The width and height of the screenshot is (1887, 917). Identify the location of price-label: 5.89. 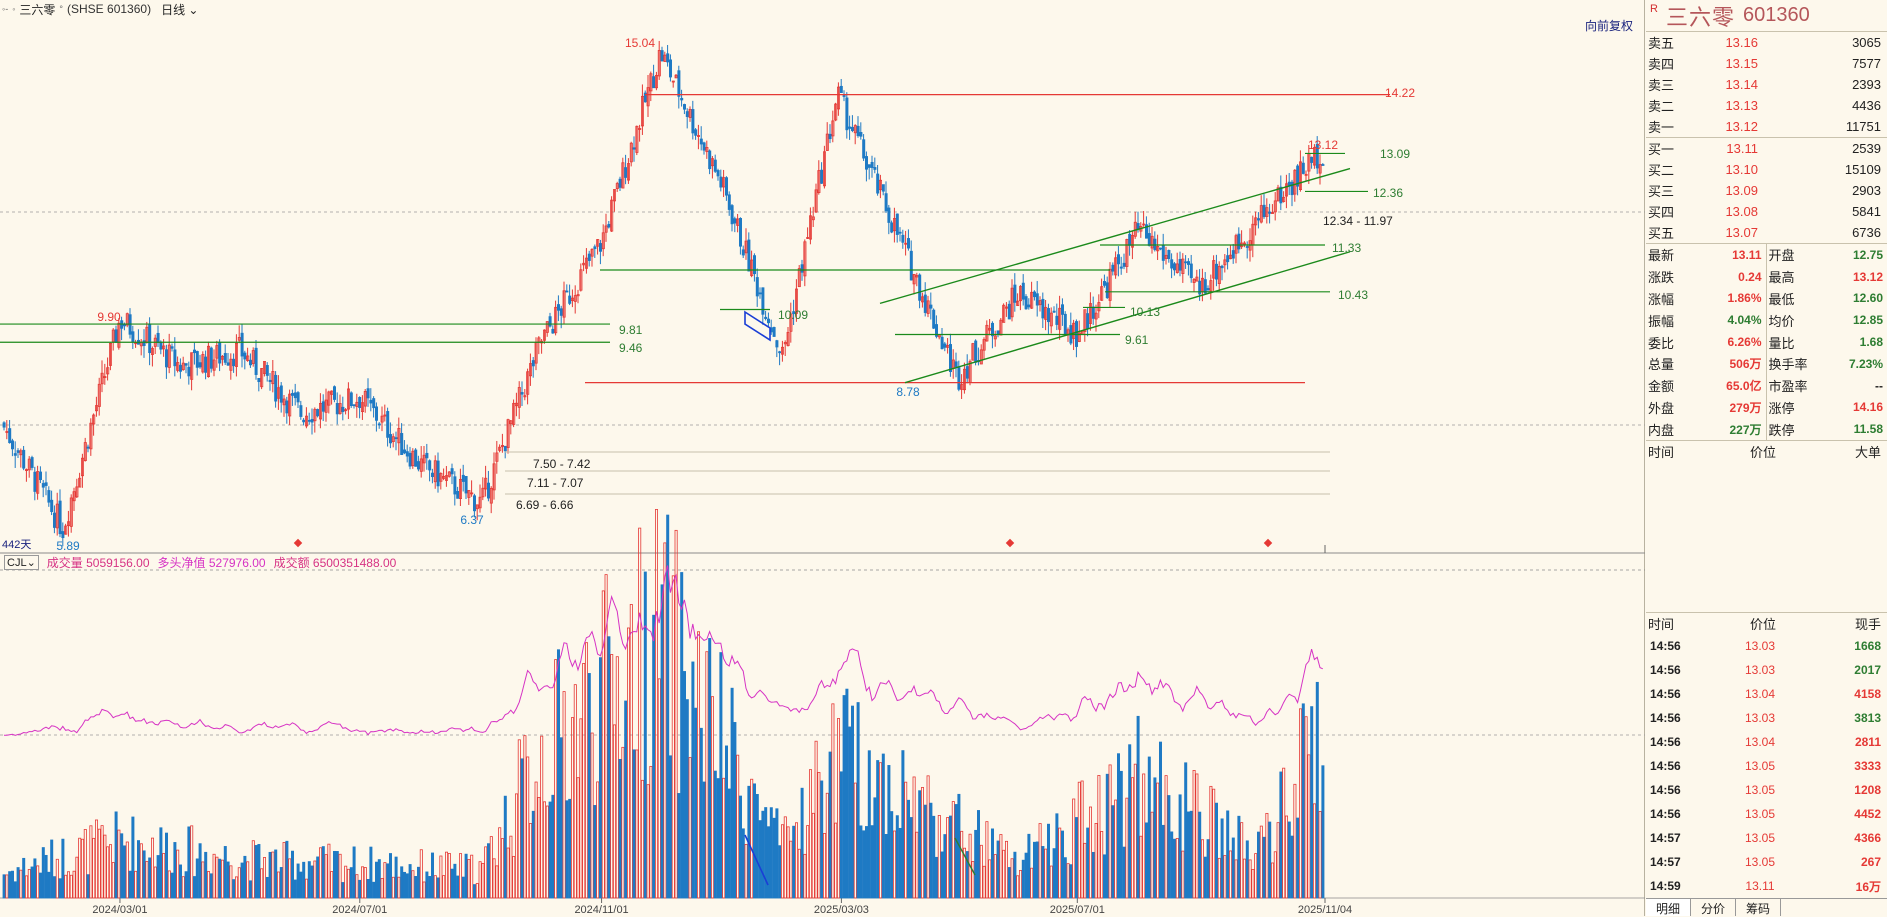
(68, 546).